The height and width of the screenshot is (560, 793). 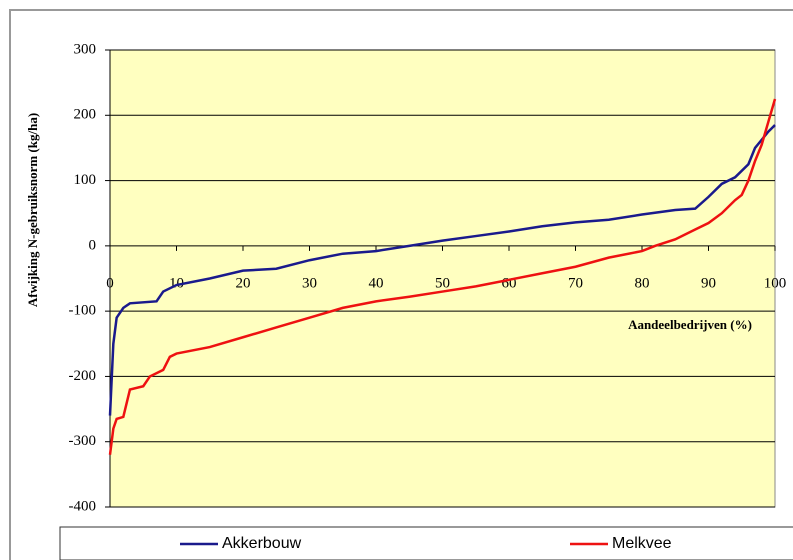 What do you see at coordinates (642, 283) in the screenshot?
I see `x-tick-label: 80` at bounding box center [642, 283].